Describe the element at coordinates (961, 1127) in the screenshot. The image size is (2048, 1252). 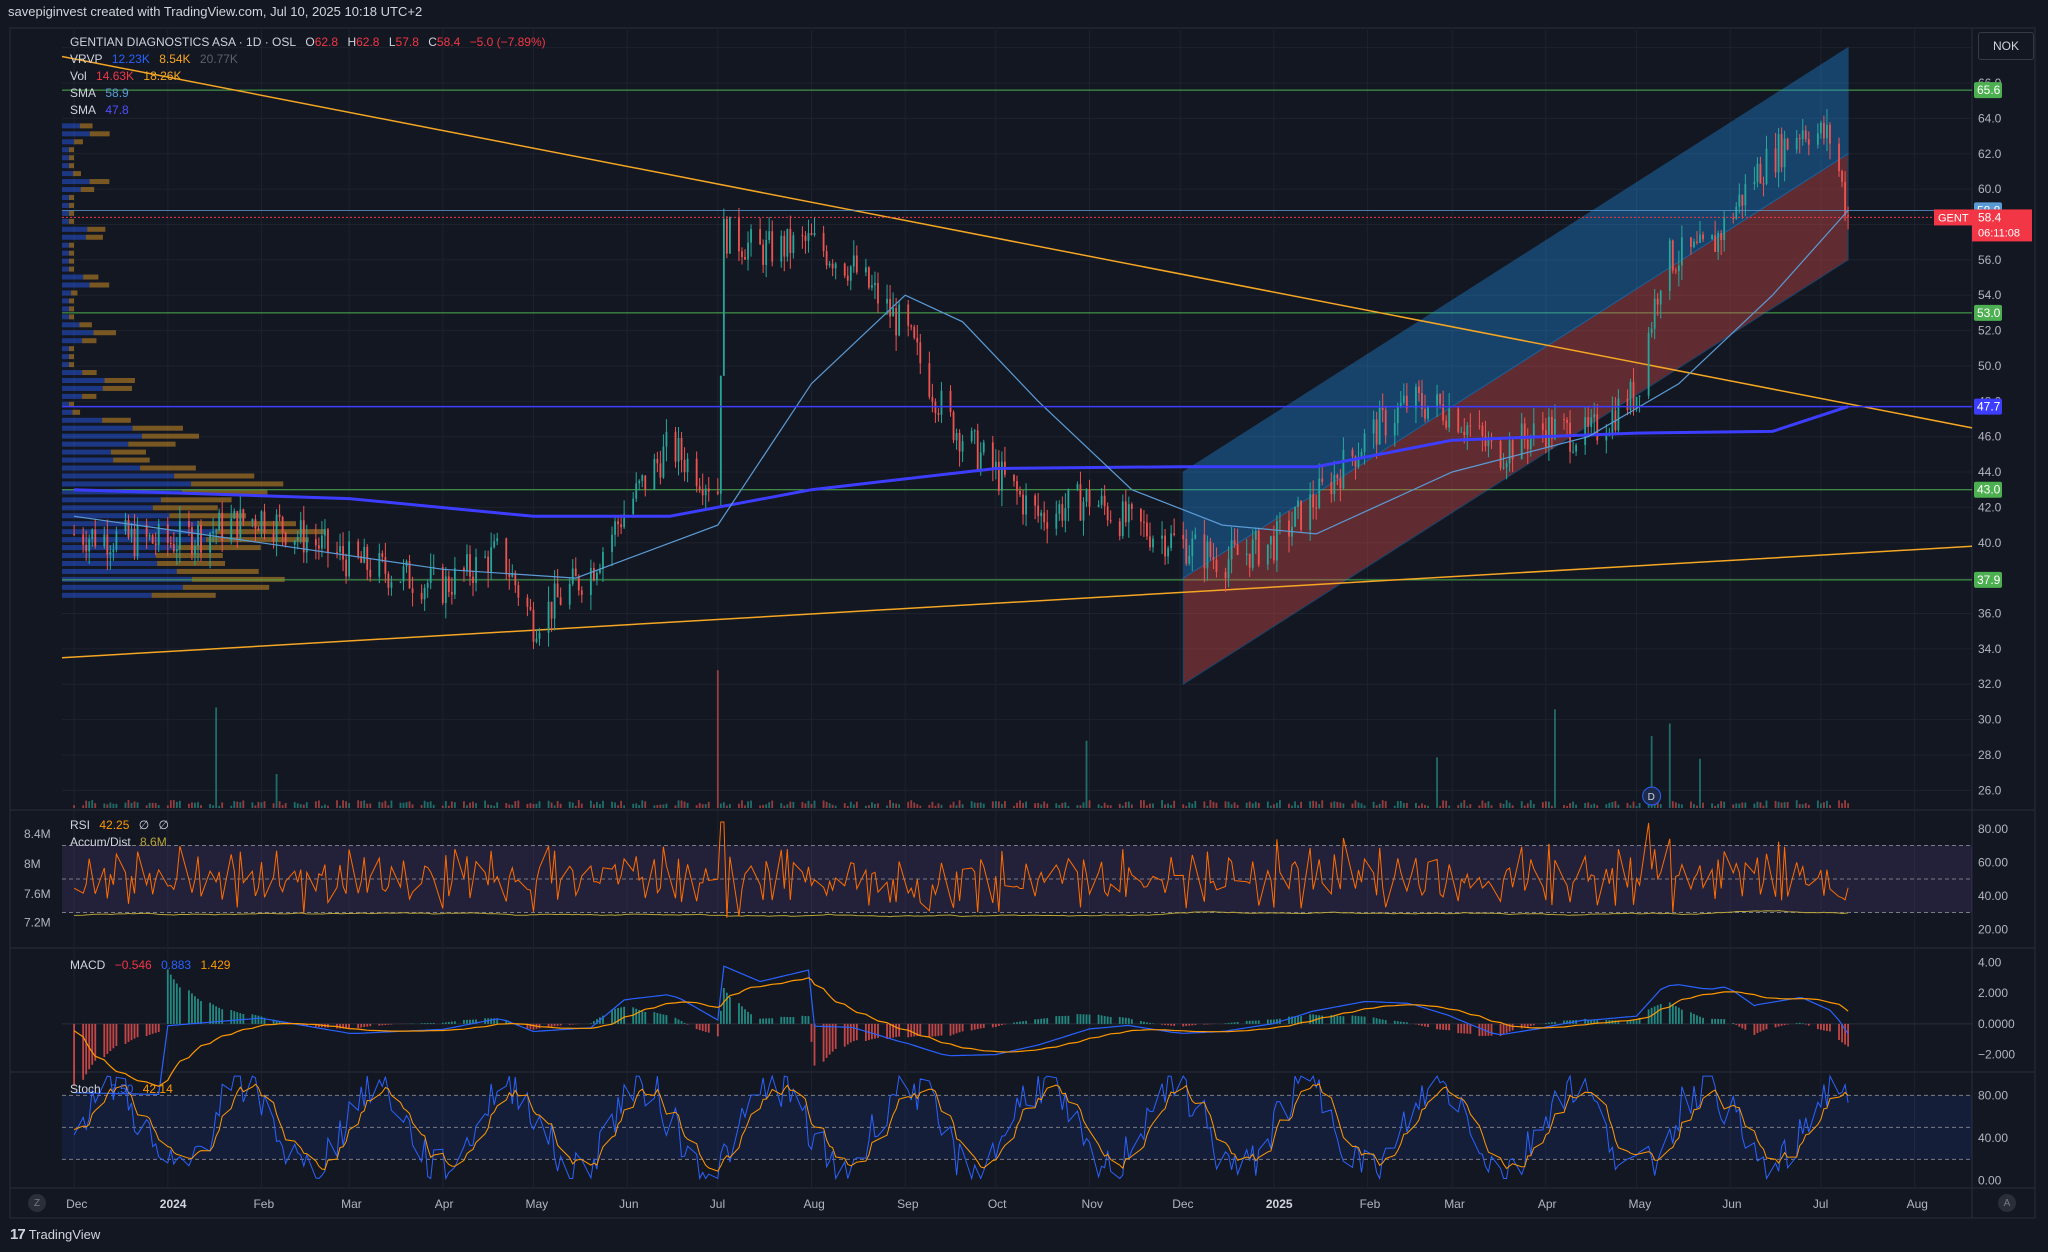
I see `stoch-k-line` at that location.